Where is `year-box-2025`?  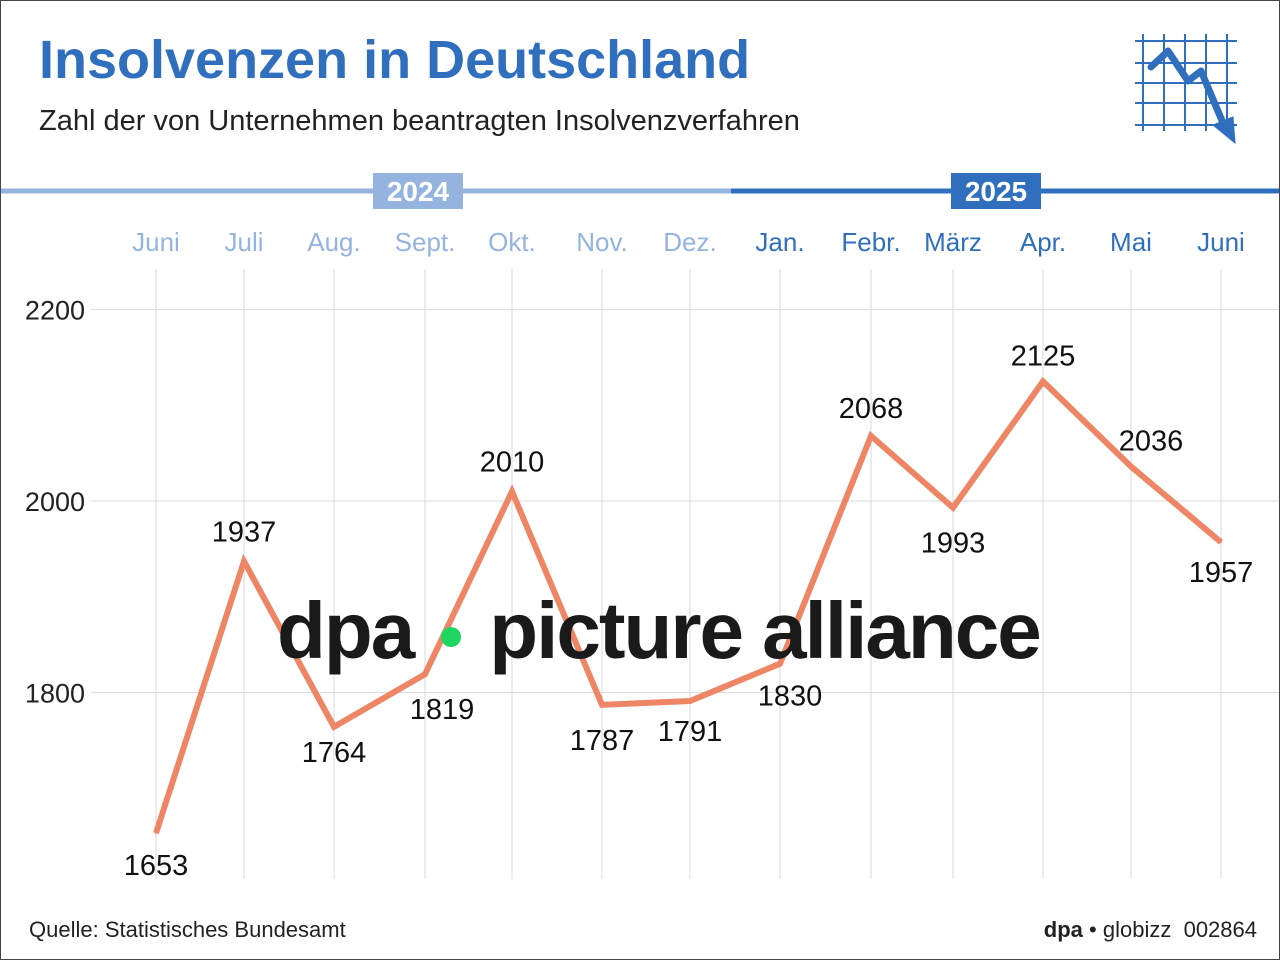
year-box-2025 is located at coordinates (996, 191).